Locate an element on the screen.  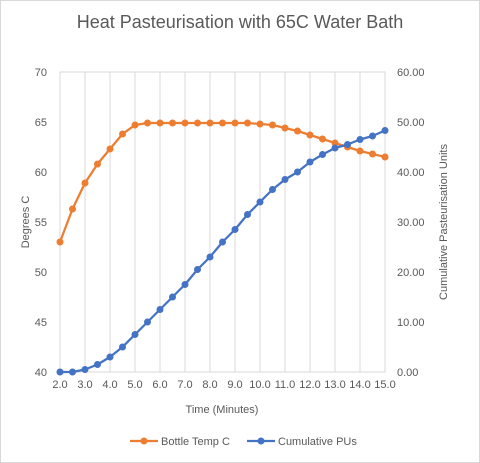
legend-label-cumulative-pus: Cumulative PUs is located at coordinates (317, 442).